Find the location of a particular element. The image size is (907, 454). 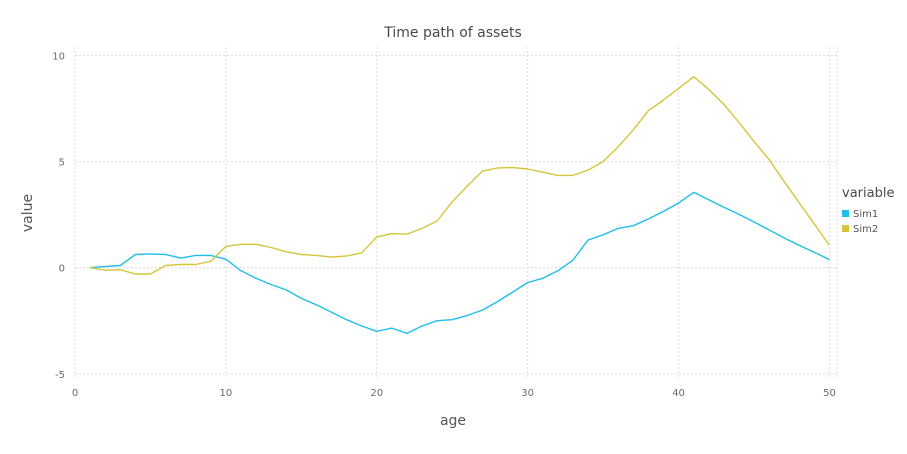

y-tick-label: 5 is located at coordinates (62, 163).